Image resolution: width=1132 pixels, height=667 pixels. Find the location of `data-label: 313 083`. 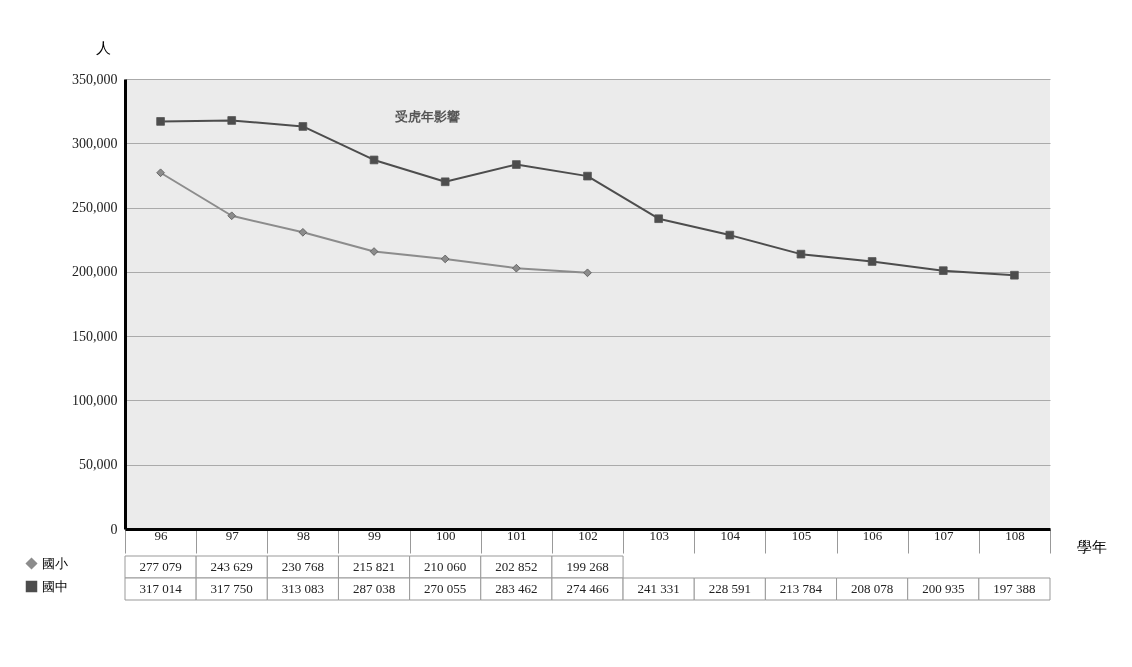

data-label: 313 083 is located at coordinates (303, 588).